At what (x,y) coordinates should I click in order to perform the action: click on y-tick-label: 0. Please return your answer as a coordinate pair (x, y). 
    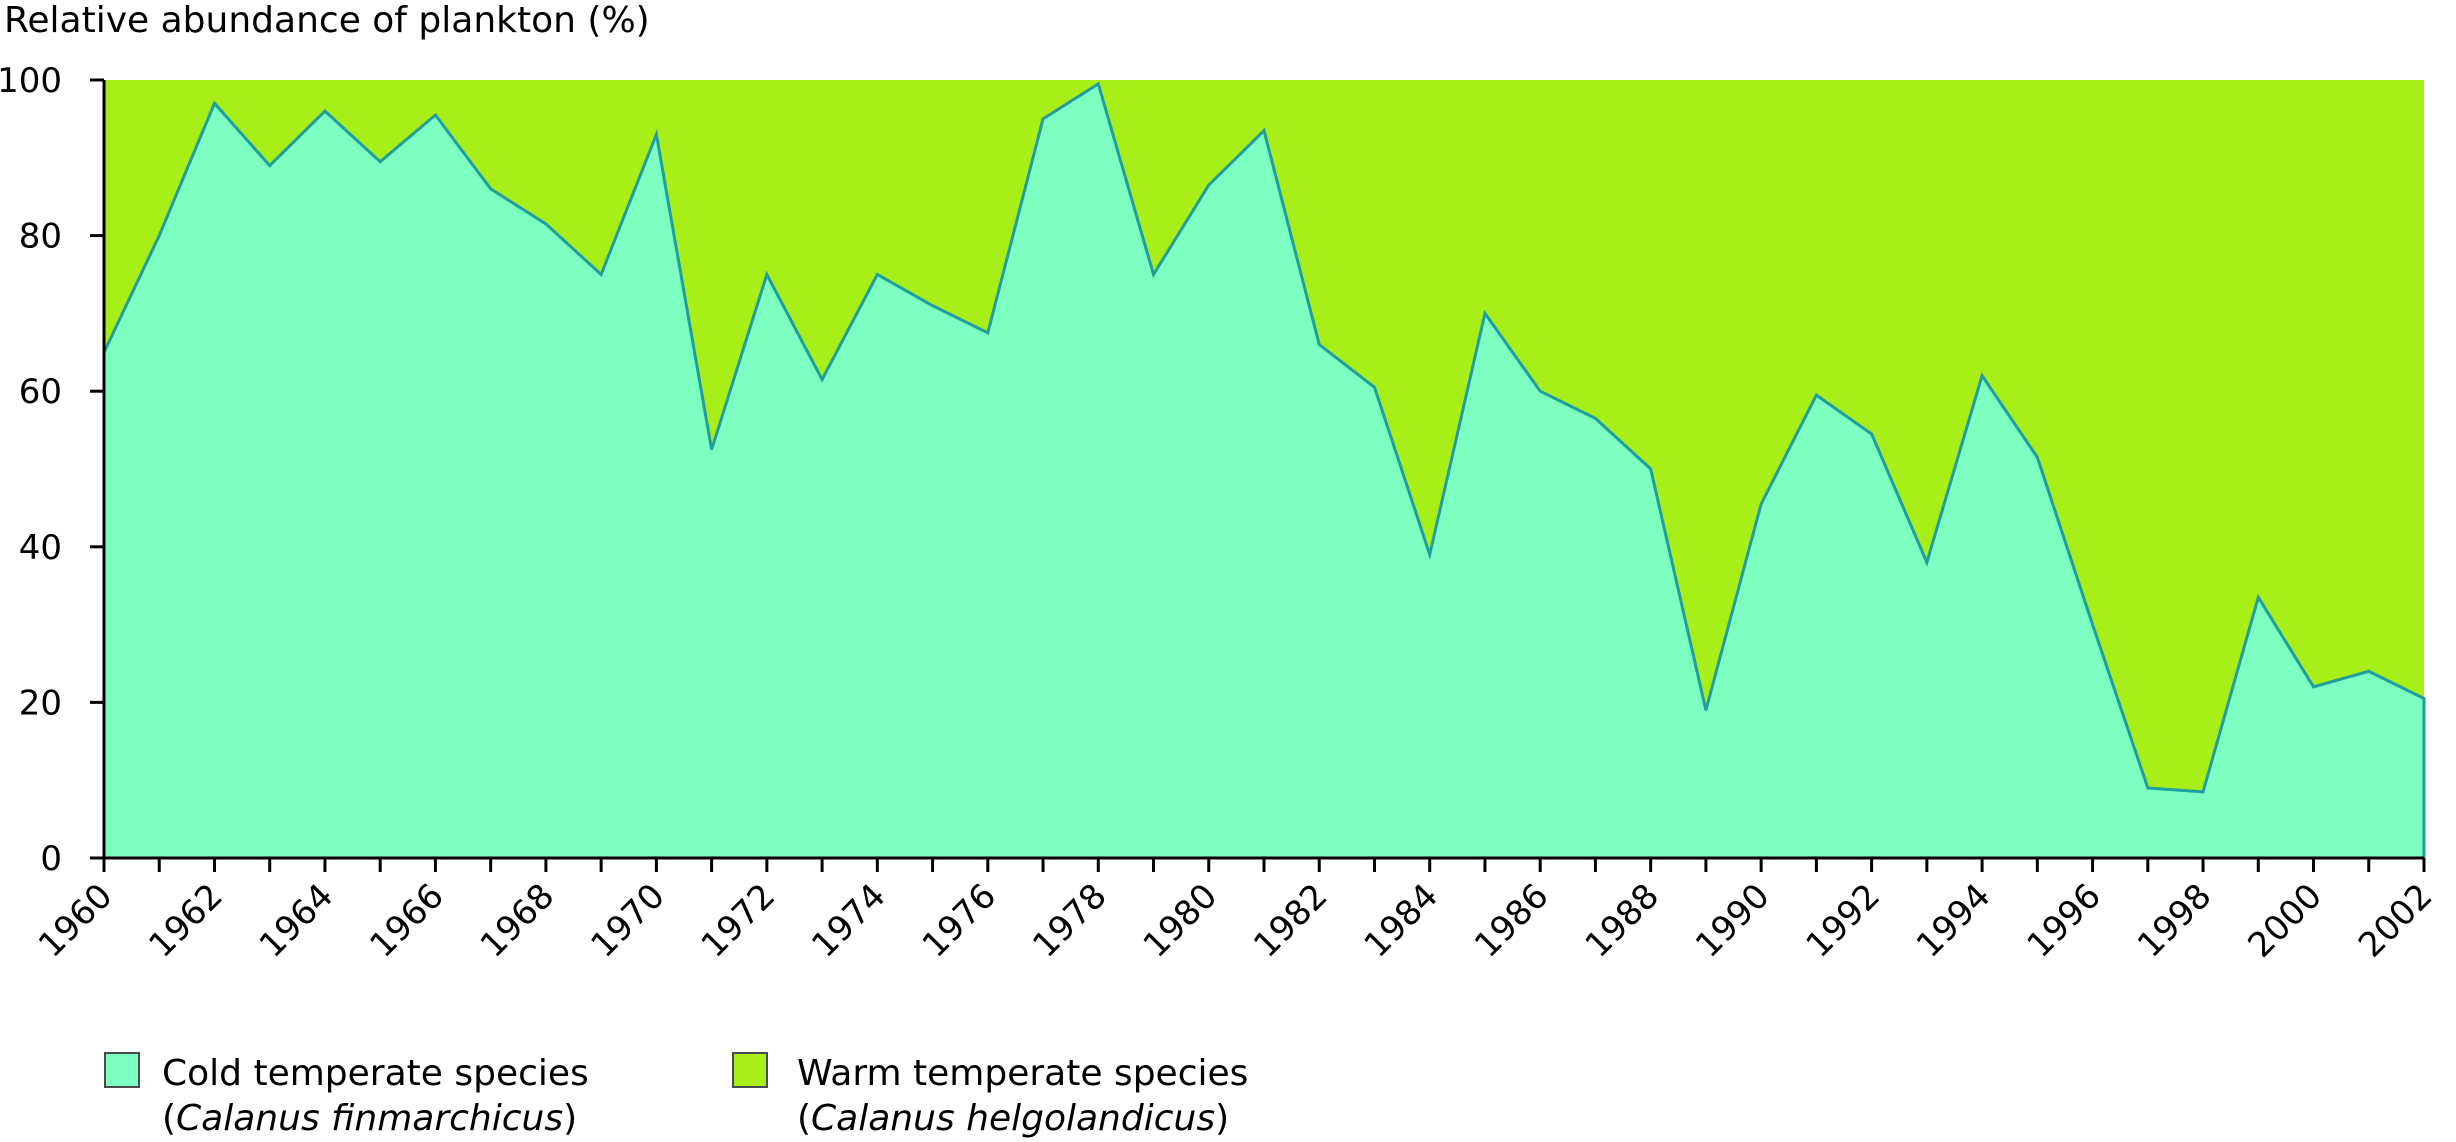
    Looking at the image, I should click on (51, 859).